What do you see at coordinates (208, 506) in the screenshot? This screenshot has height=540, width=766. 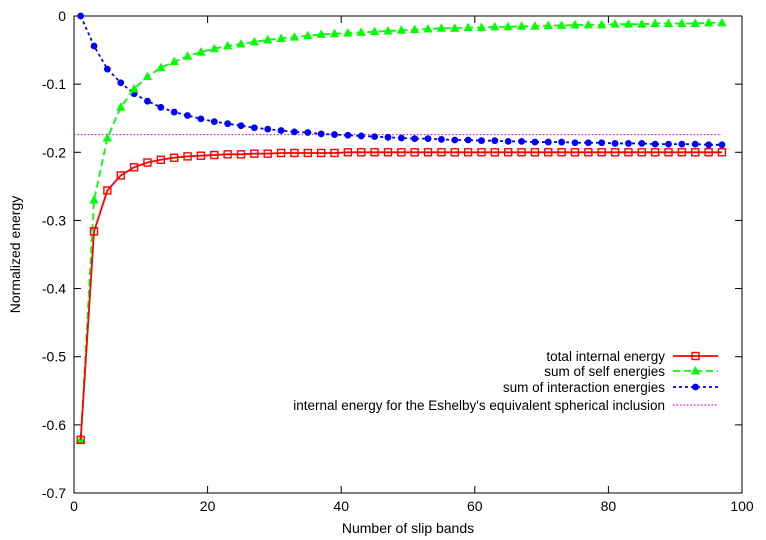 I see `x-tick-label: 20` at bounding box center [208, 506].